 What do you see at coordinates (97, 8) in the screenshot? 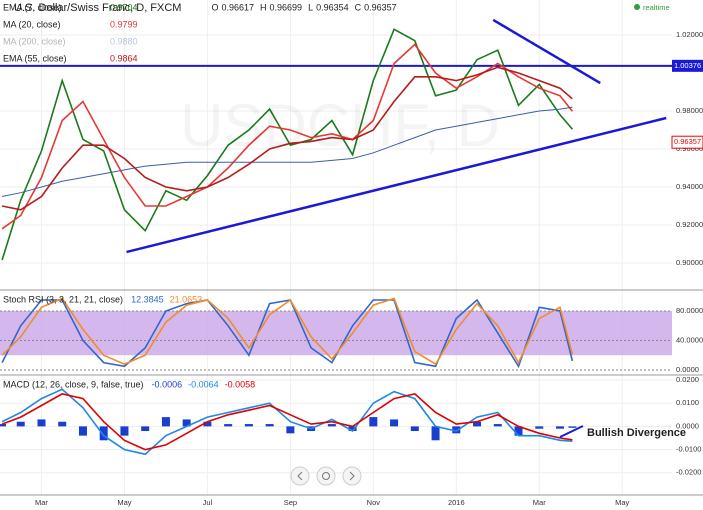
I see `chart-title: U.S. Dollar/Swiss Franc, D, FXCM` at bounding box center [97, 8].